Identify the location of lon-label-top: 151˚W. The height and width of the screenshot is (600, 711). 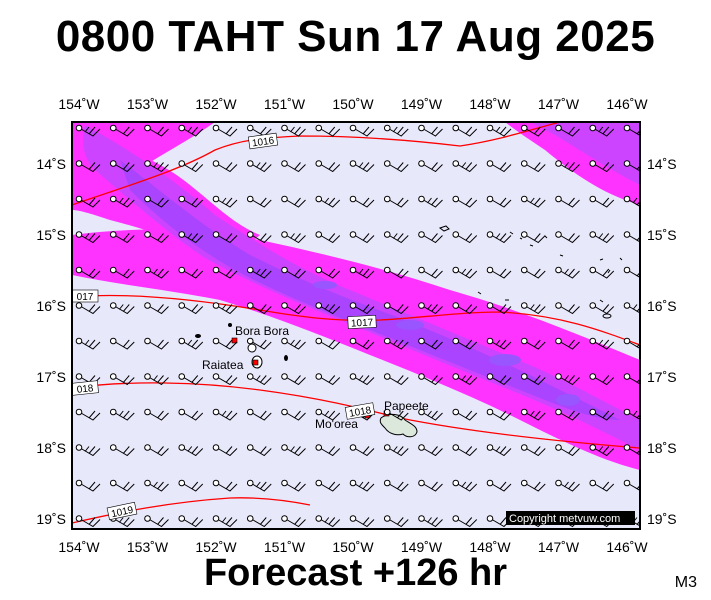
(285, 104).